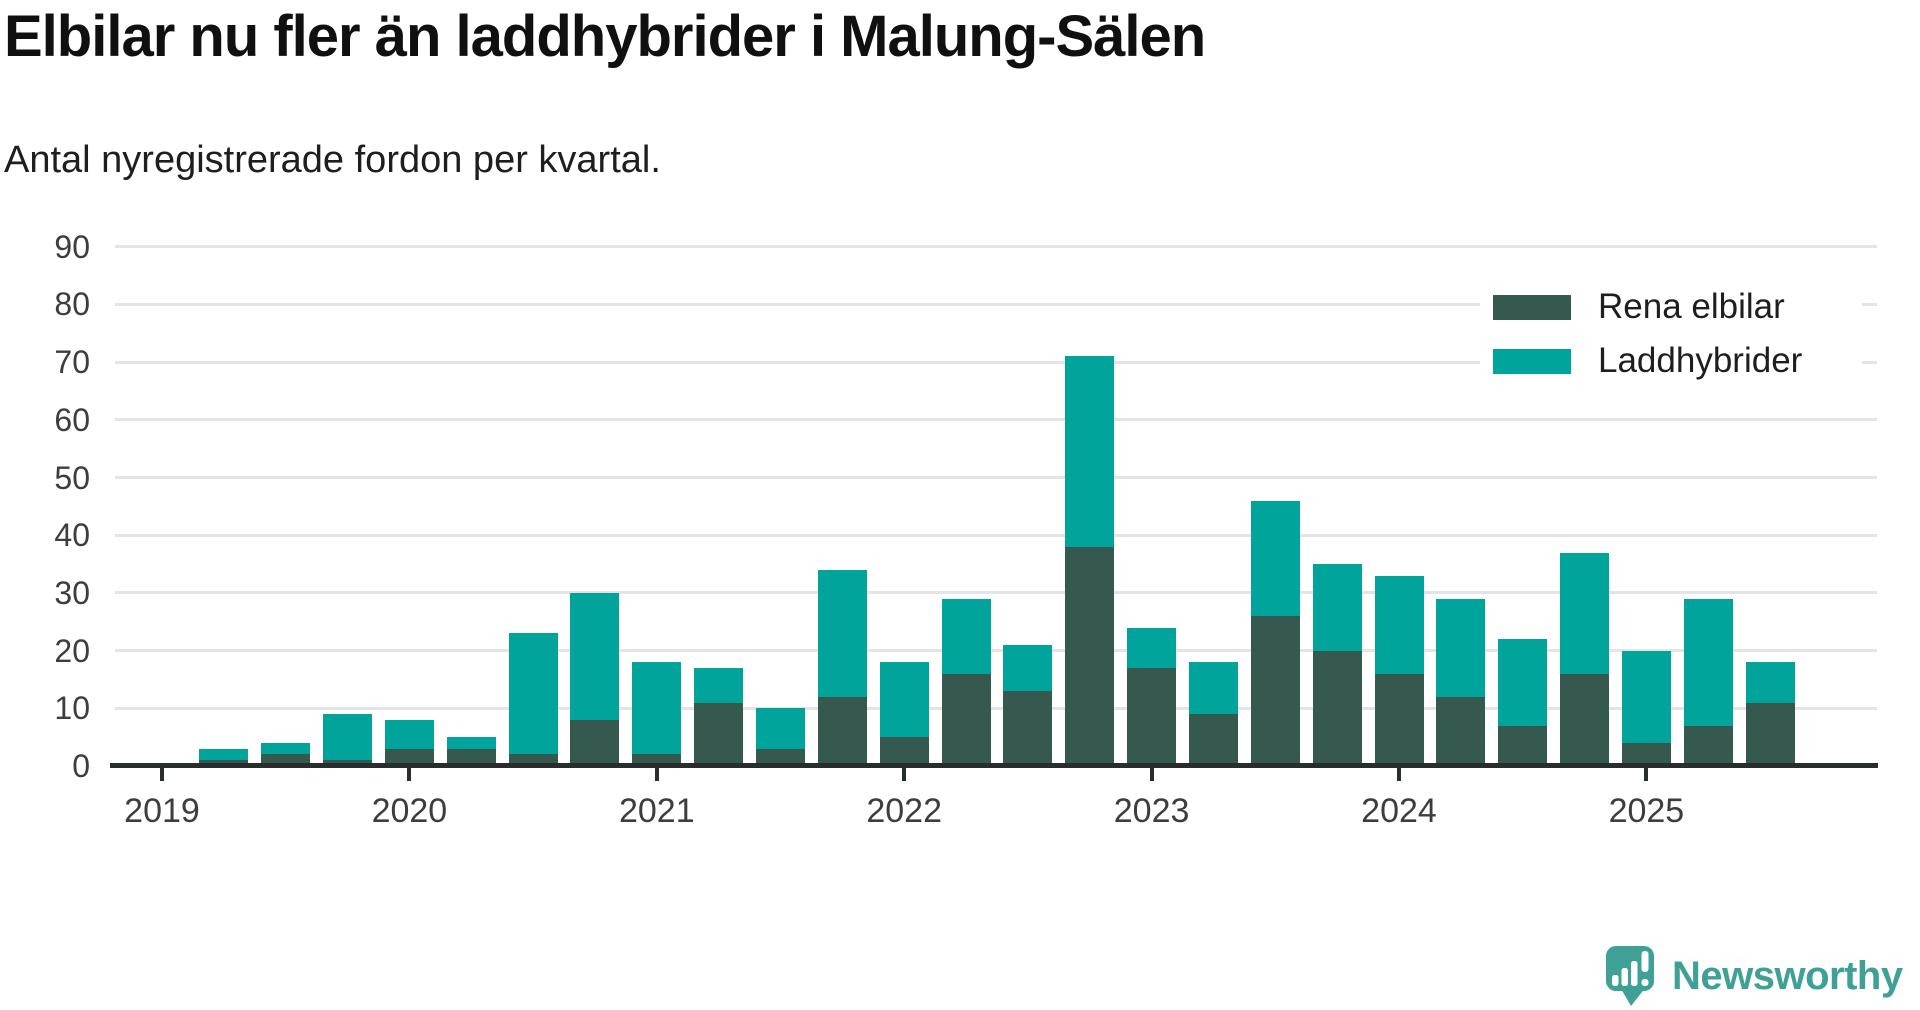 The image size is (1920, 1010). Describe the element at coordinates (72, 246) in the screenshot. I see `y-axis-tick-label: 90` at that location.